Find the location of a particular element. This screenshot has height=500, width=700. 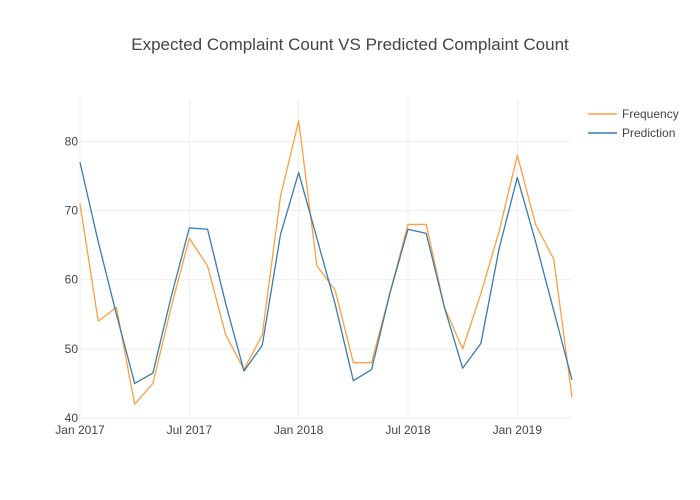

y-tick-label: 80 is located at coordinates (72, 141).